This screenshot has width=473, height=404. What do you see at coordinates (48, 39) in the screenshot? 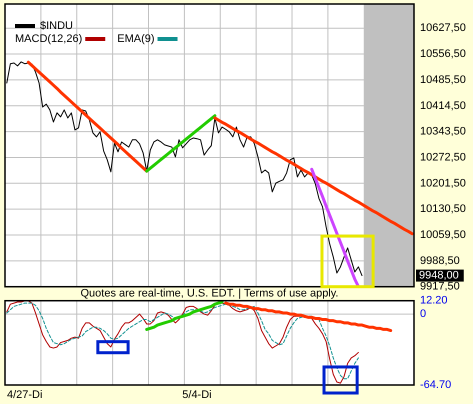
I see `legend-label: MACD(12,26)` at bounding box center [48, 39].